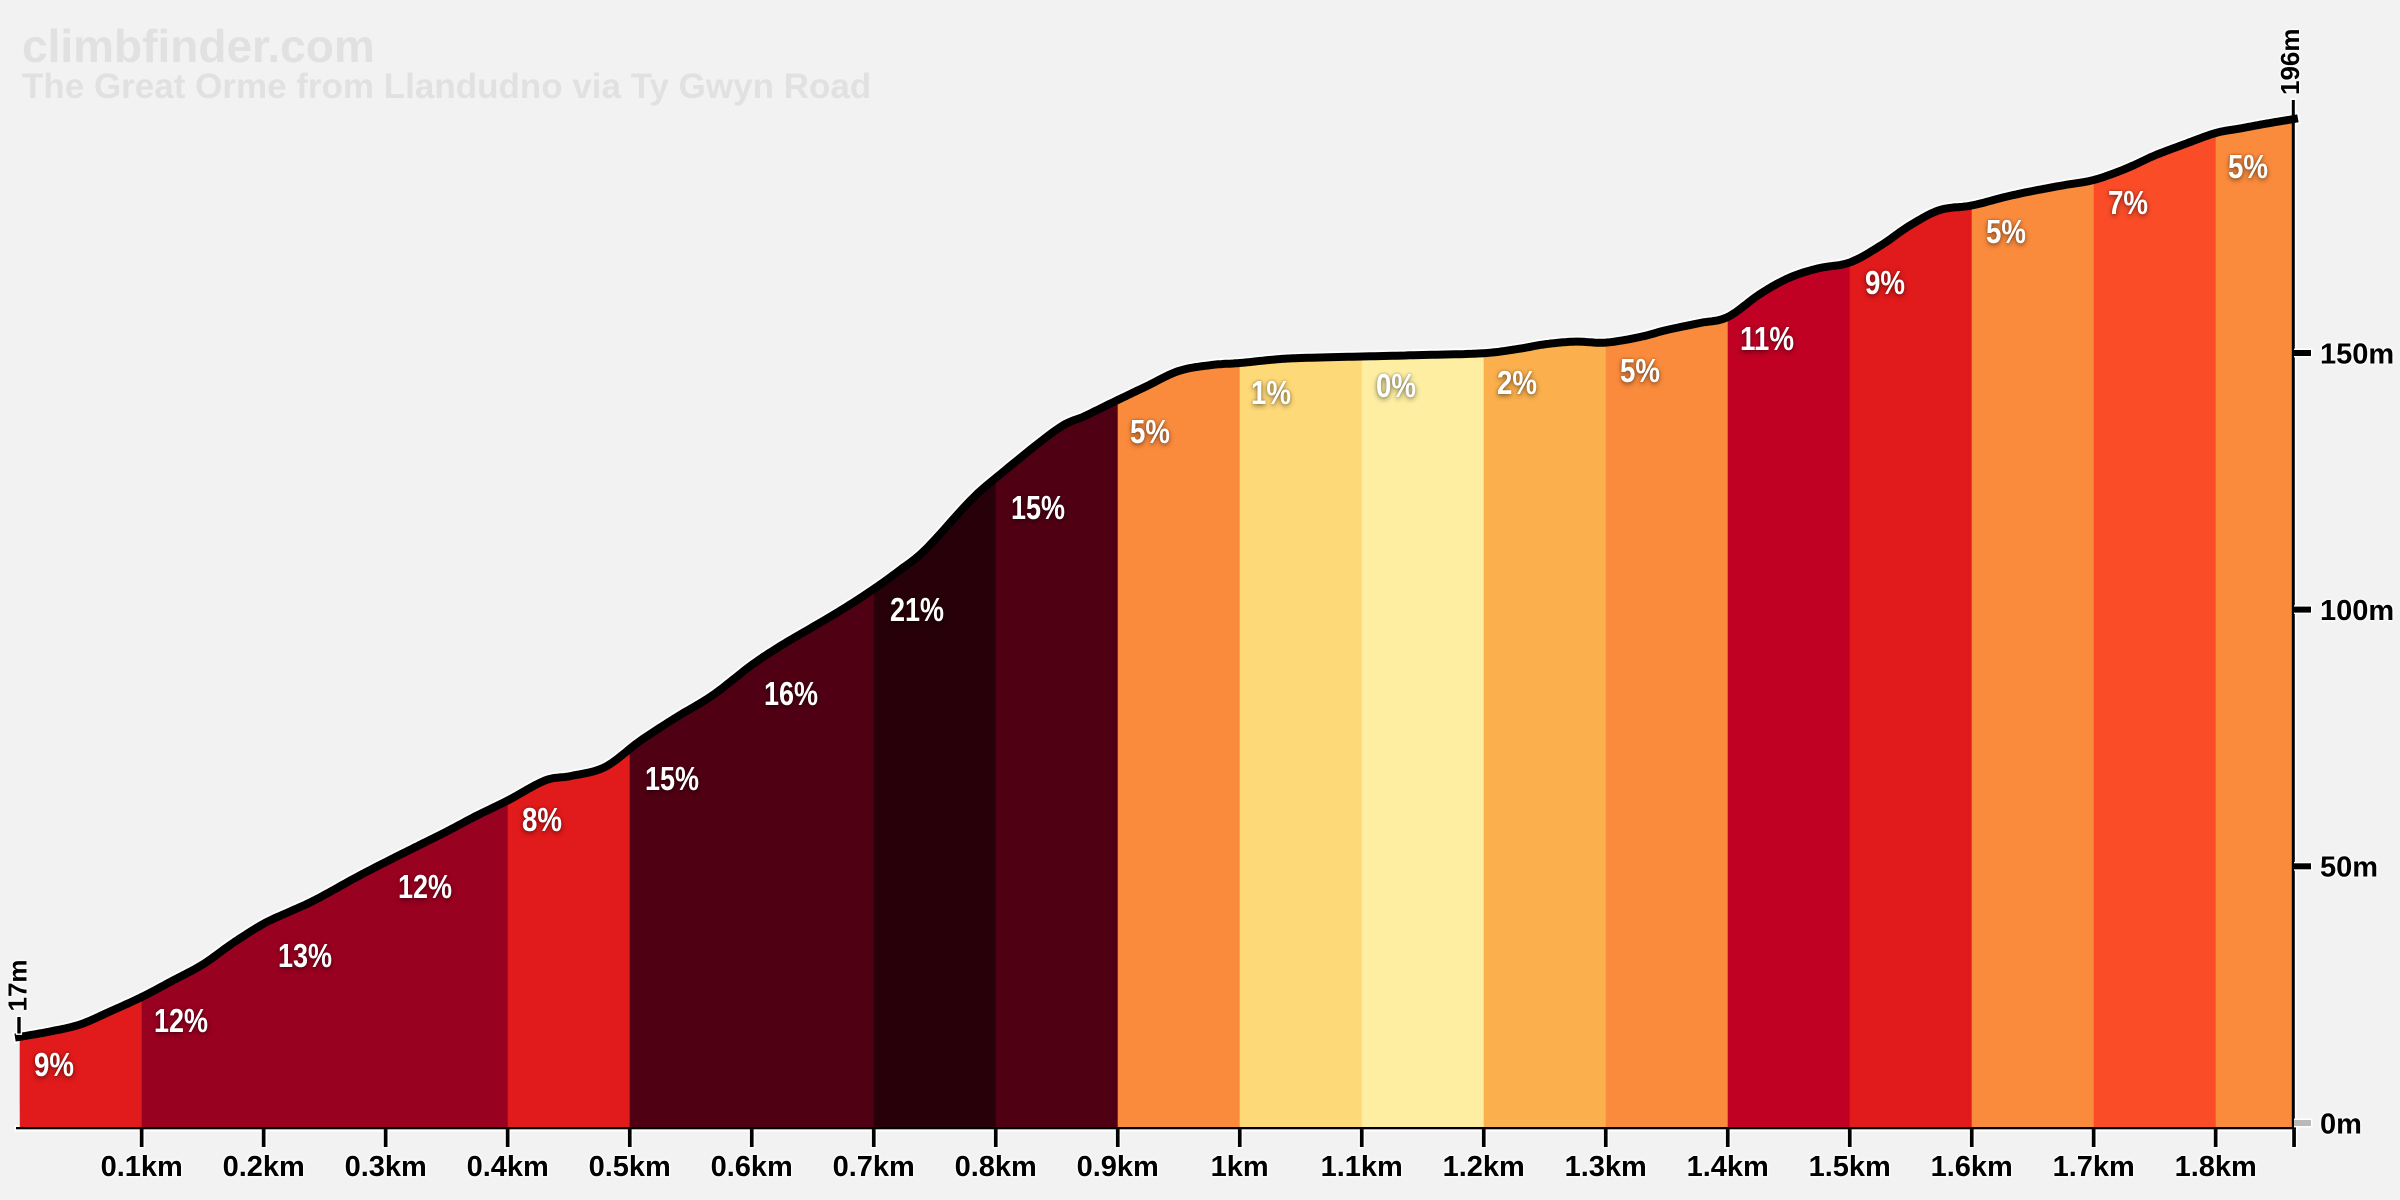  I want to click on svg-text: 0.9km, so click(1118, 1167).